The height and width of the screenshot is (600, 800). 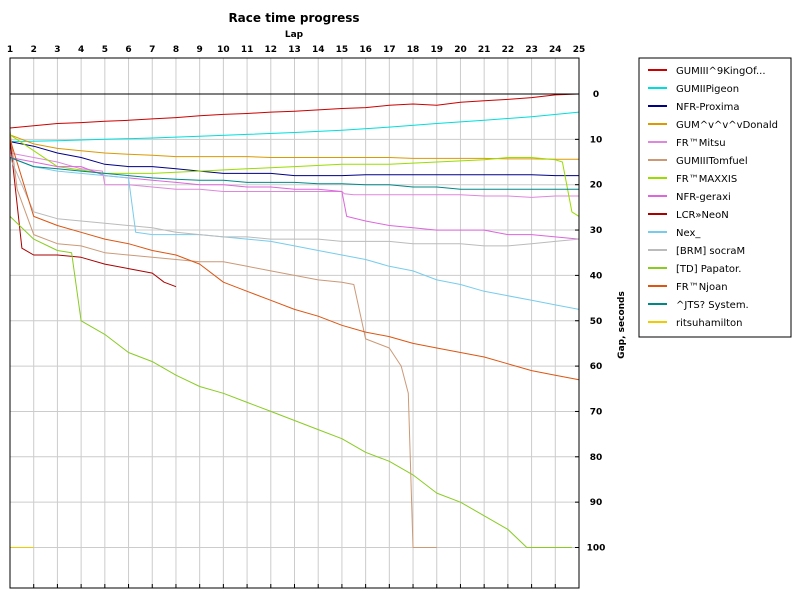 What do you see at coordinates (460, 50) in the screenshot?
I see `x-tick-label: 20` at bounding box center [460, 50].